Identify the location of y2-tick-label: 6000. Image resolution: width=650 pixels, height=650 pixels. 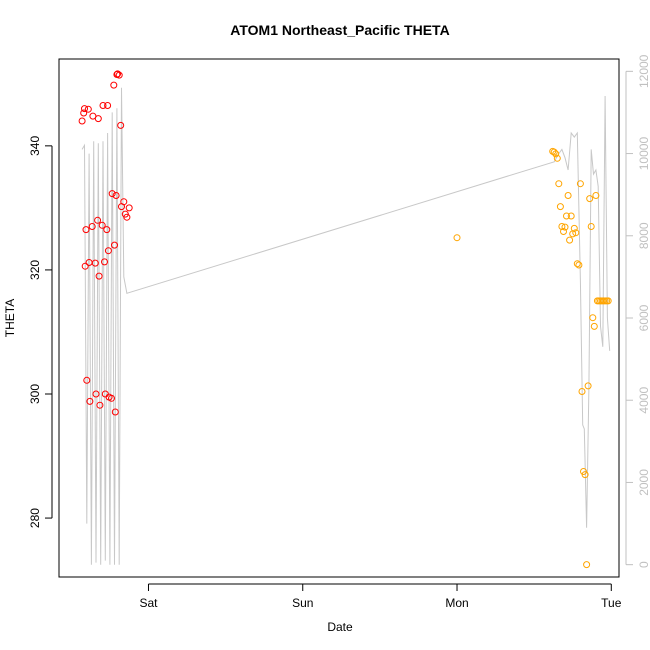
(643, 317).